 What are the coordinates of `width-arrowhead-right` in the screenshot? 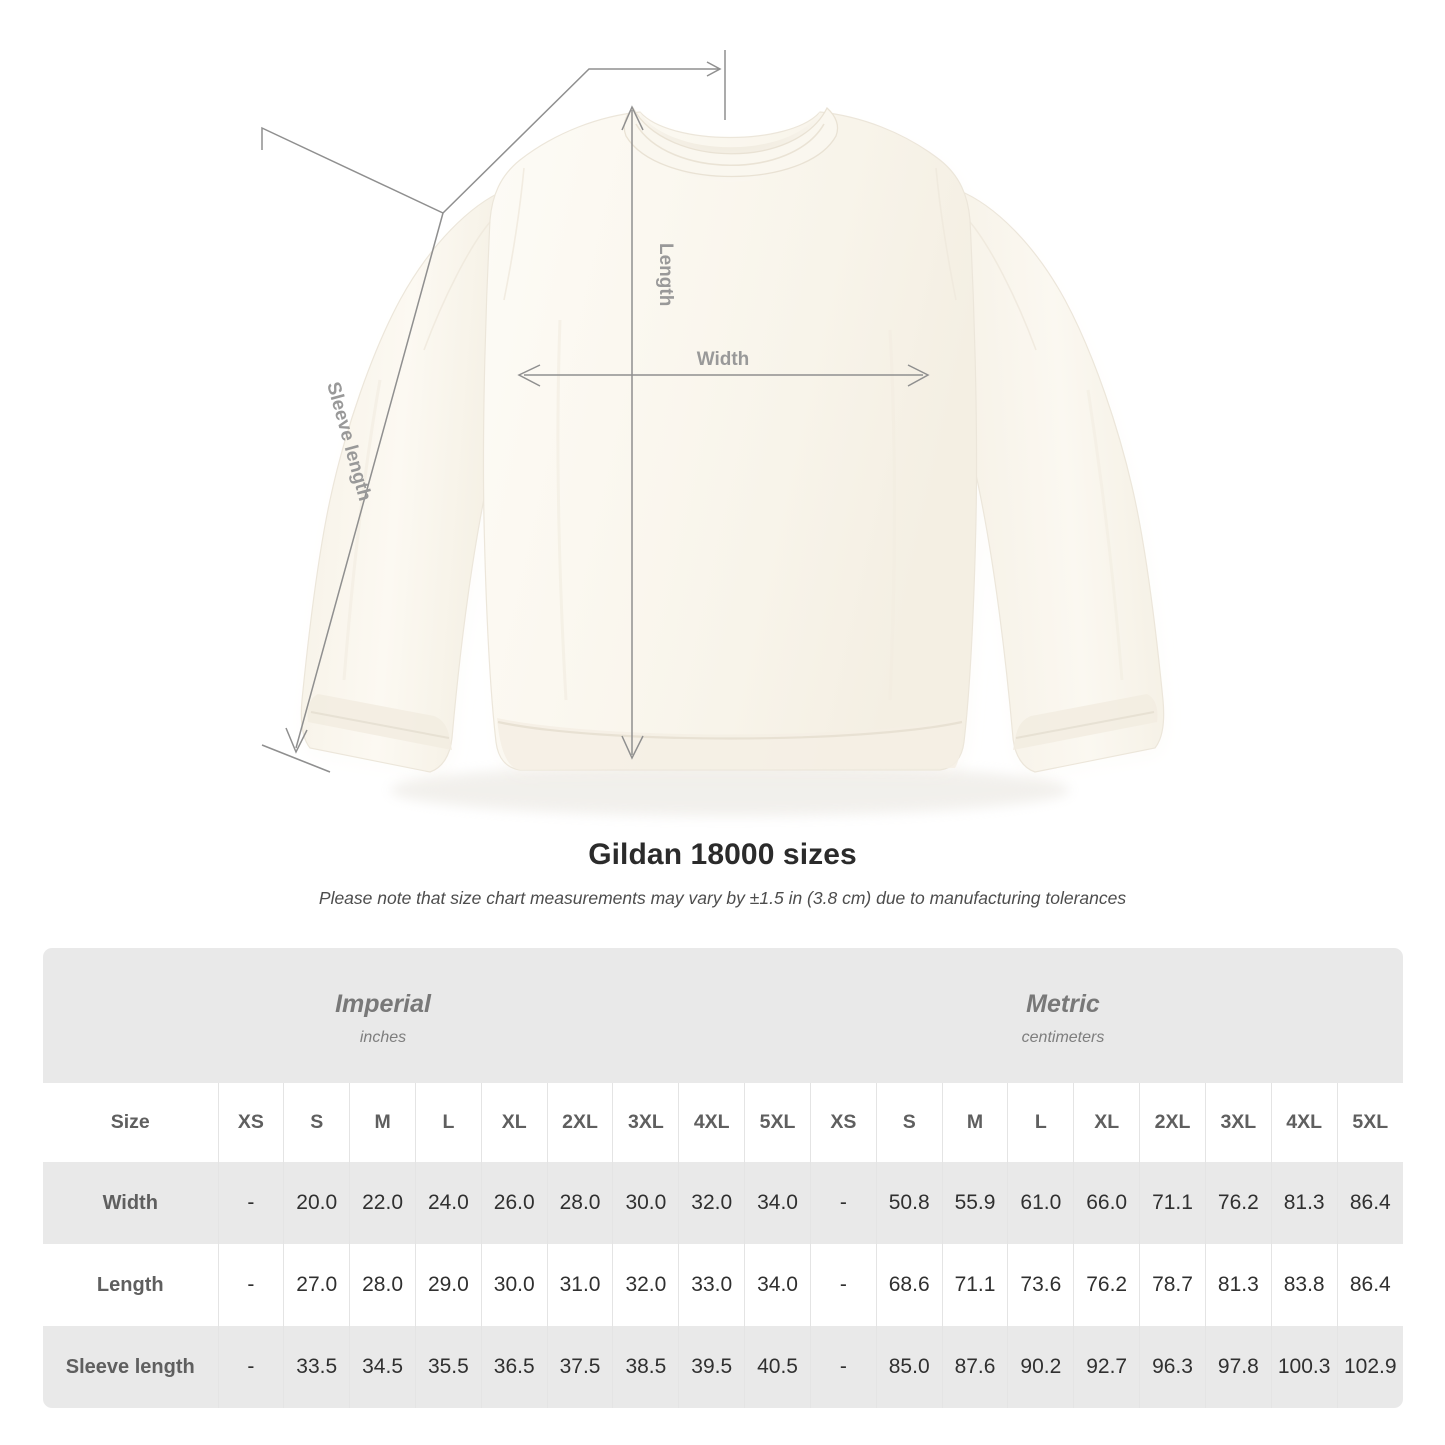 It's located at (918, 375).